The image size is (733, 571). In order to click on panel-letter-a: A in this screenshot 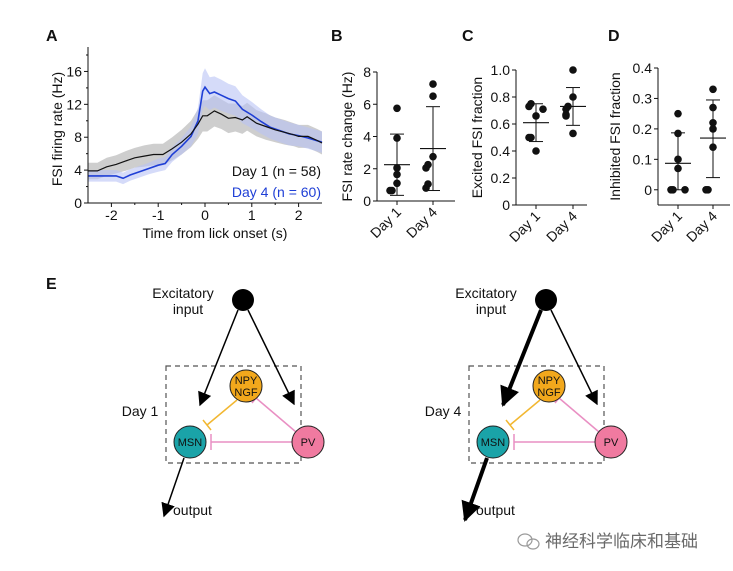, I will do `click(52, 36)`.